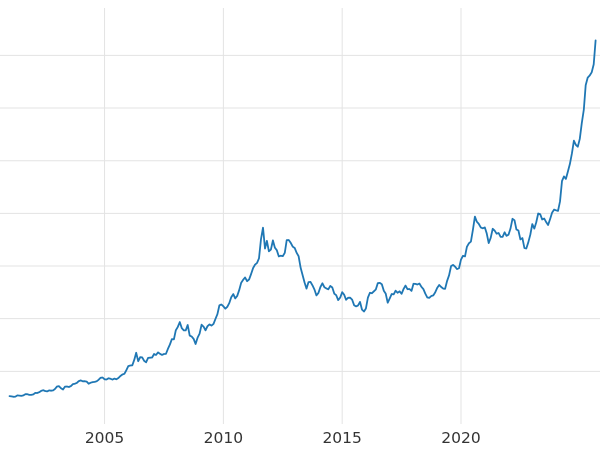 This screenshot has width=600, height=450. I want to click on x-tick-label: 2005, so click(104, 438).